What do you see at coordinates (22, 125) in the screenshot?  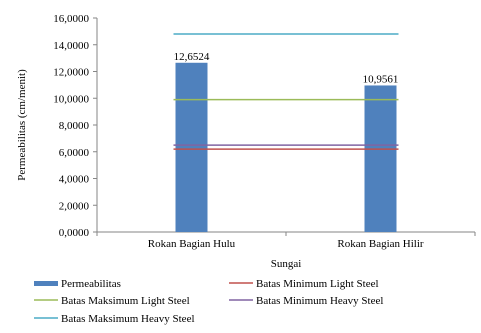 I see `y-axis-title: Permeabilitas (cm/menit)` at bounding box center [22, 125].